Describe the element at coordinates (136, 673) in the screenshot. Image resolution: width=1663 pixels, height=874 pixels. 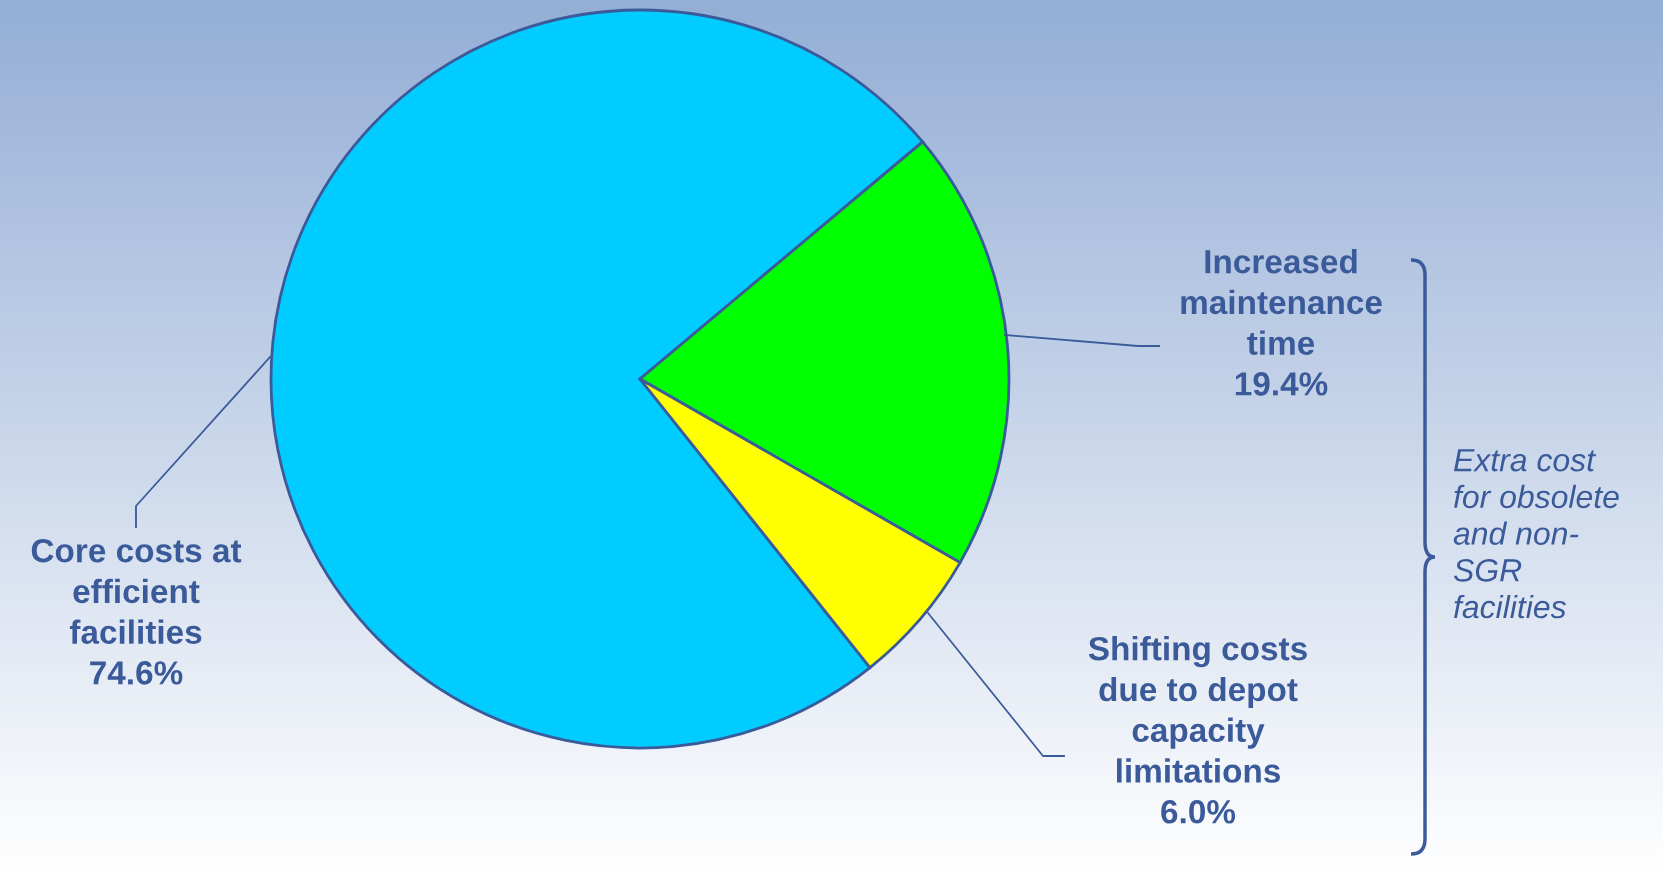
I see `data-label: 74.6%` at that location.